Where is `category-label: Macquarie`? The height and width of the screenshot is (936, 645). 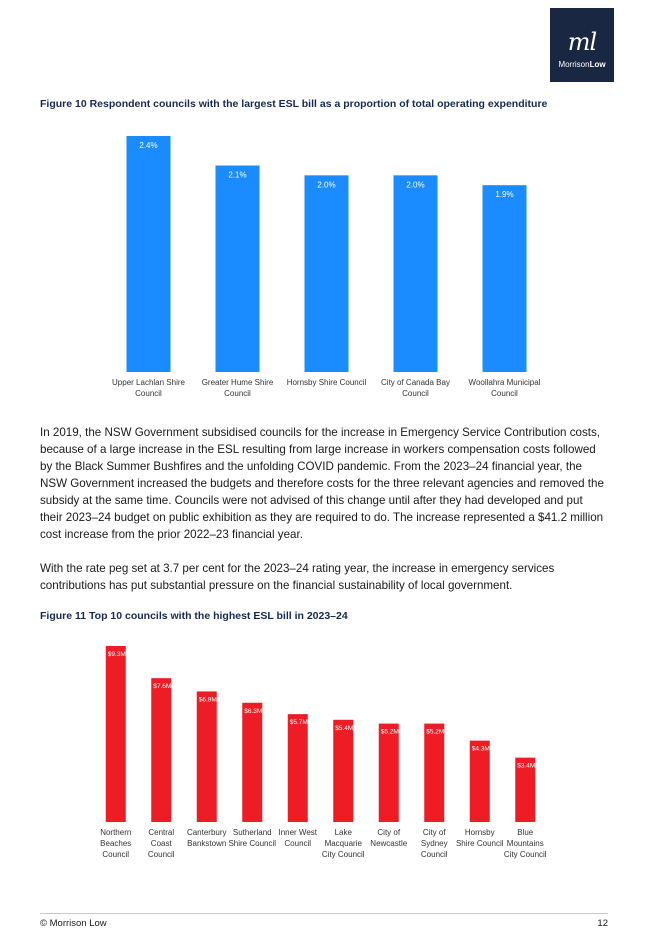
category-label: Macquarie is located at coordinates (344, 843).